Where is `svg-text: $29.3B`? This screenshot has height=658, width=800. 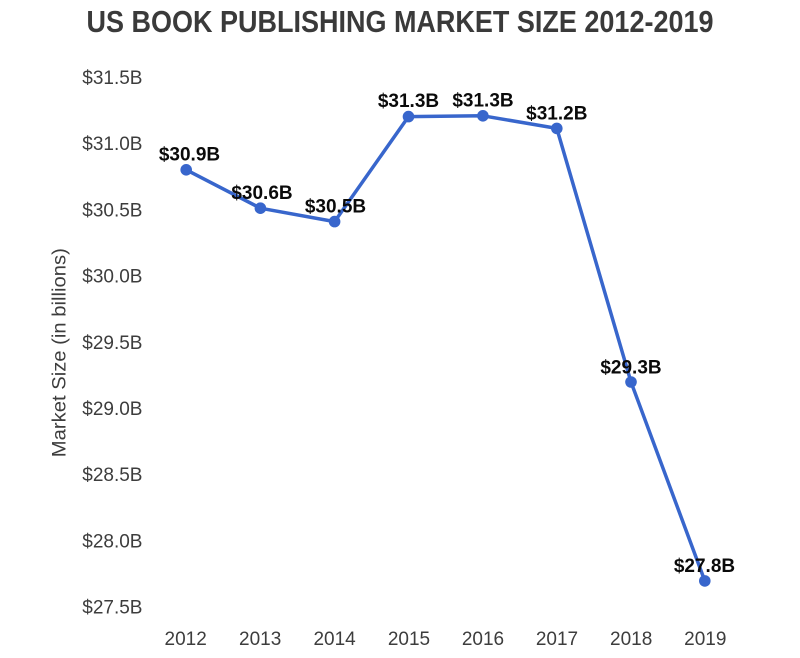
svg-text: $29.3B is located at coordinates (630, 368).